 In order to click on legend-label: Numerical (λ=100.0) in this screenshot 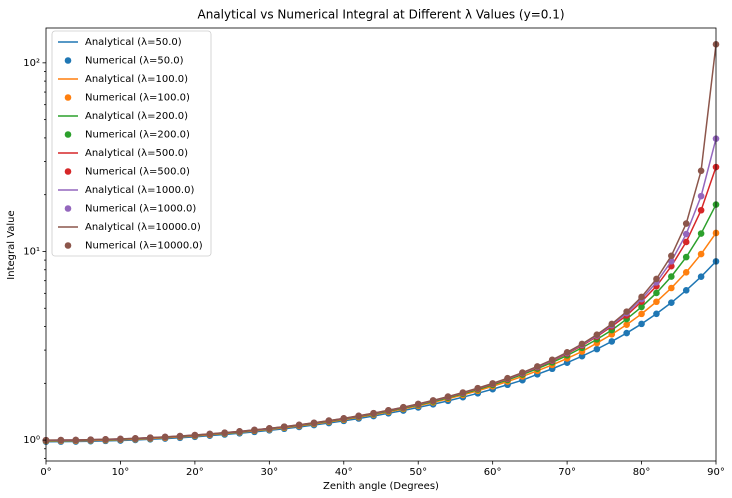, I will do `click(137, 98)`.